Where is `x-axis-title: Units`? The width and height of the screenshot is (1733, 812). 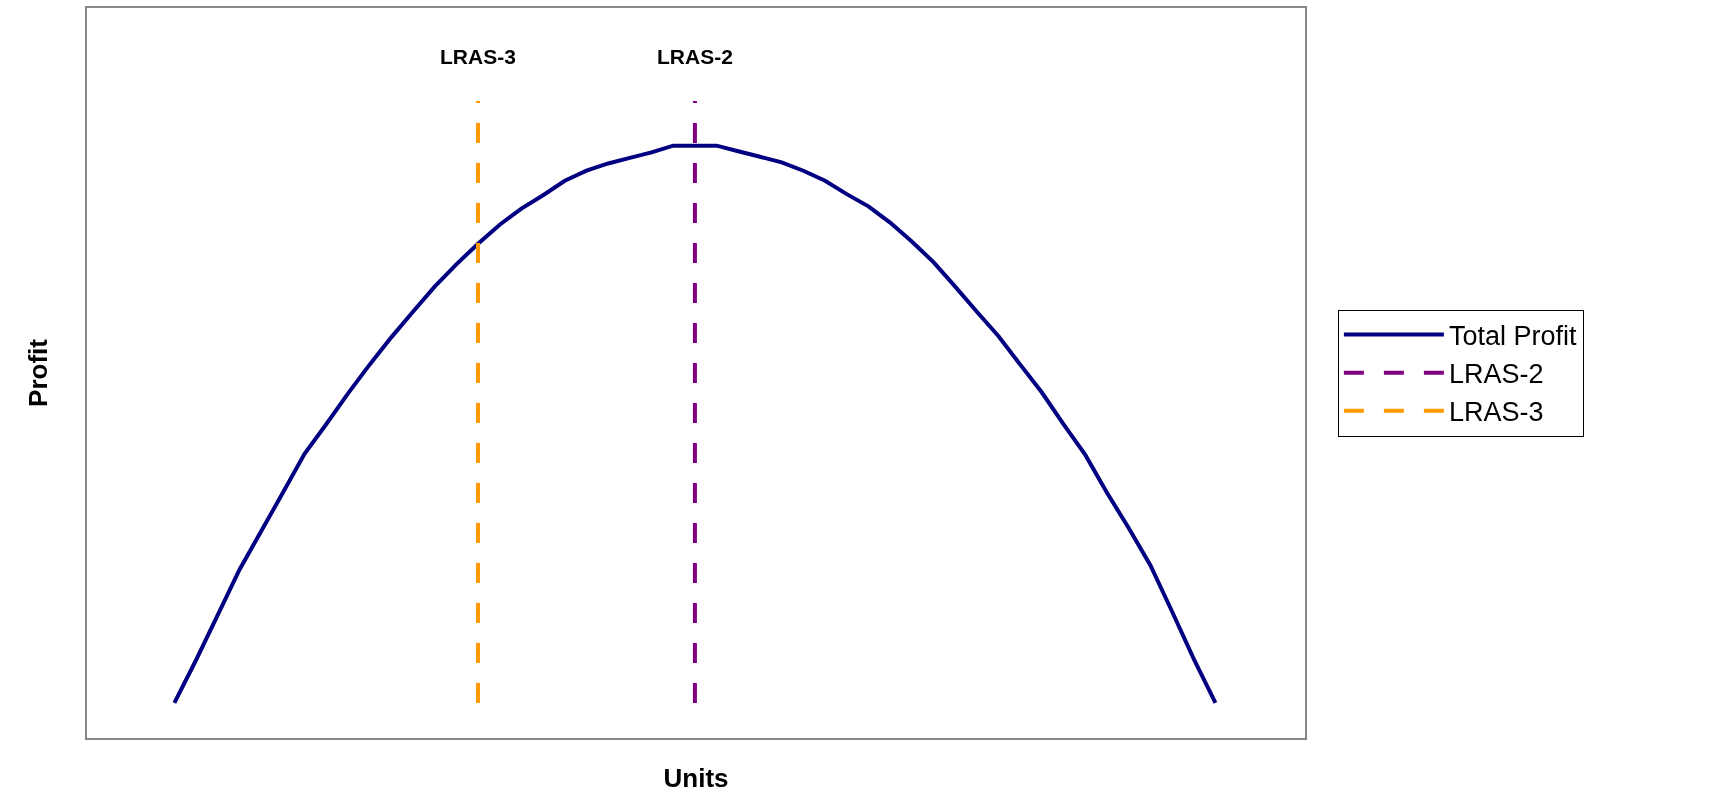
x-axis-title: Units is located at coordinates (696, 778).